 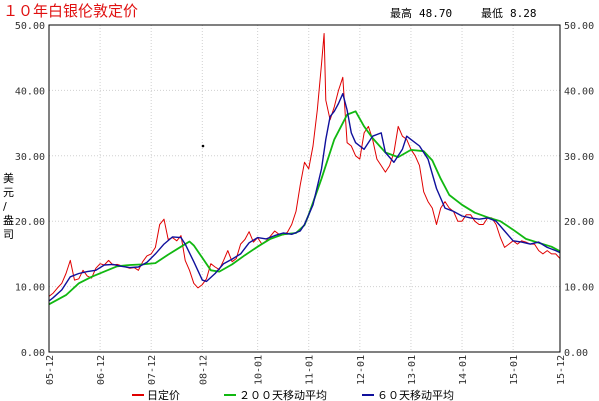 I want to click on y-tick-label-left: 40.00, so click(x=30, y=91).